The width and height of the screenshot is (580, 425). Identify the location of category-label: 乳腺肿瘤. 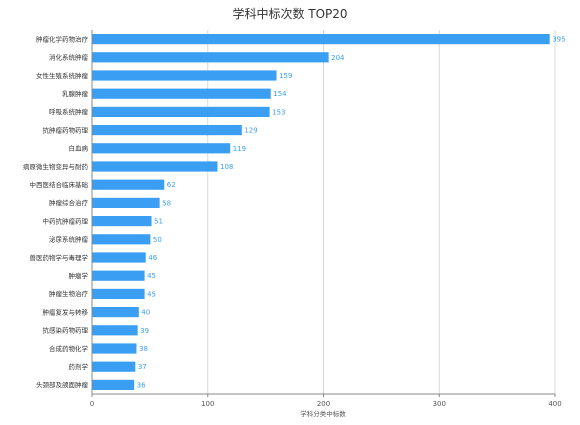
(75, 93).